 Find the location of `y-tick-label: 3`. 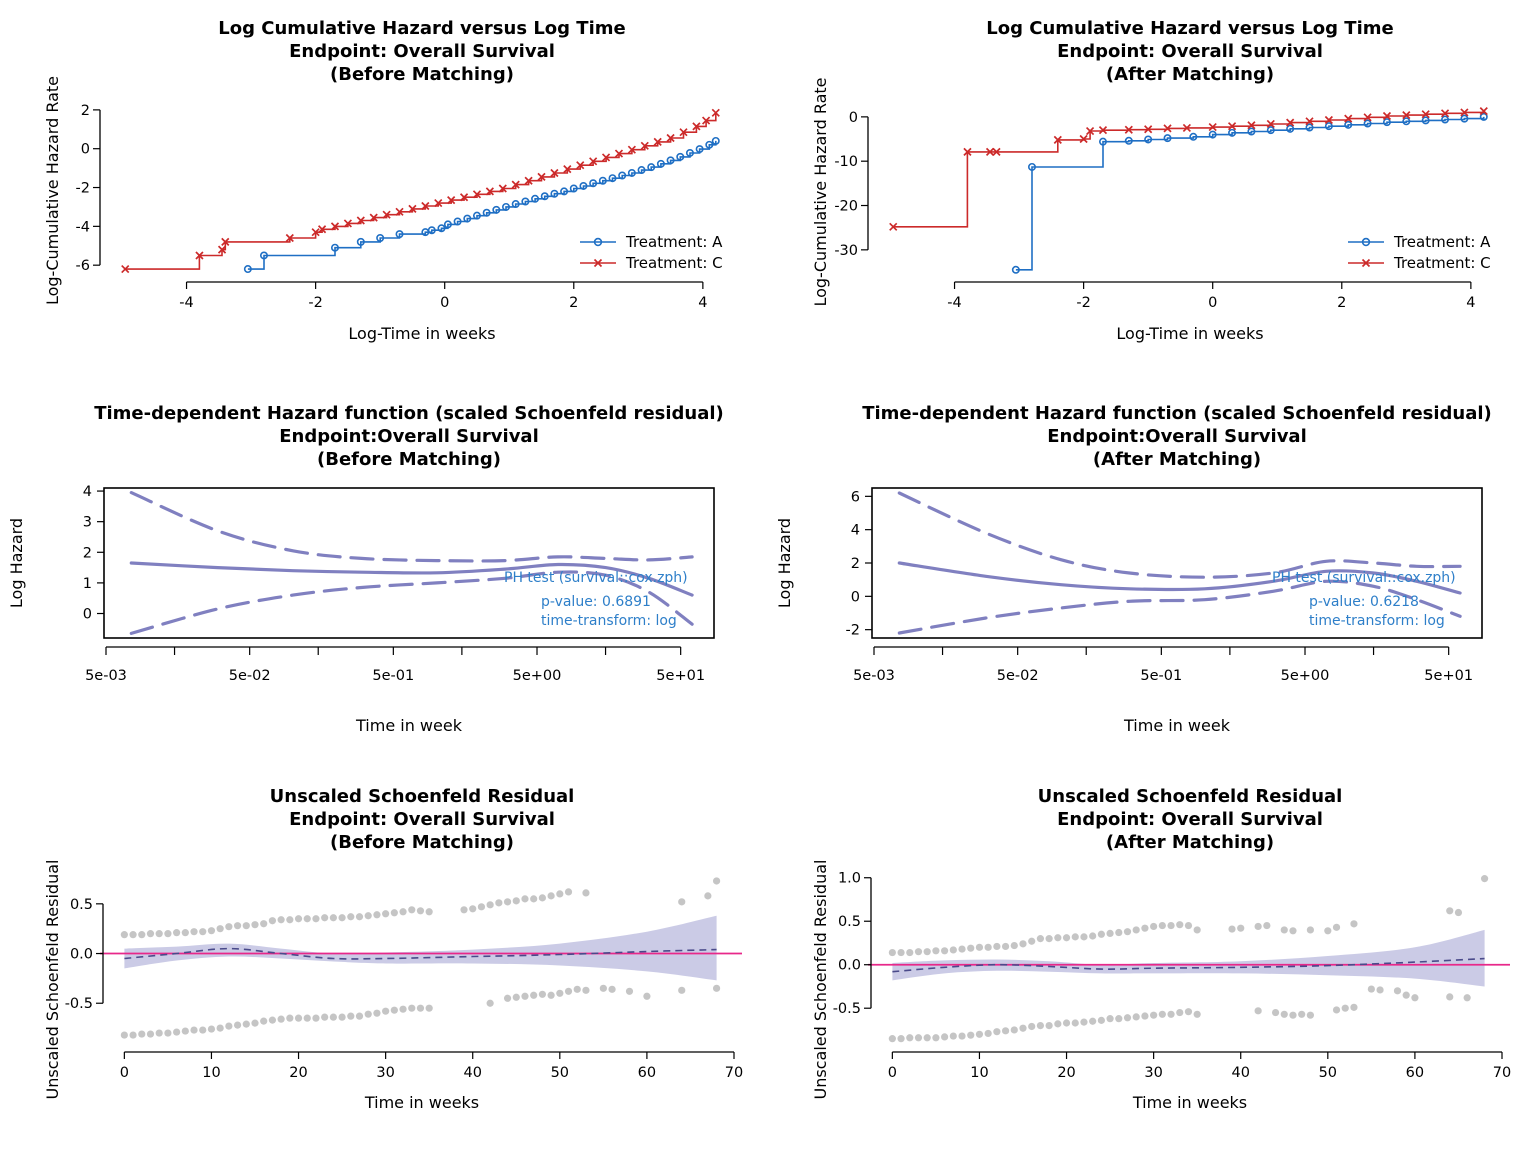

y-tick-label: 3 is located at coordinates (87, 523).